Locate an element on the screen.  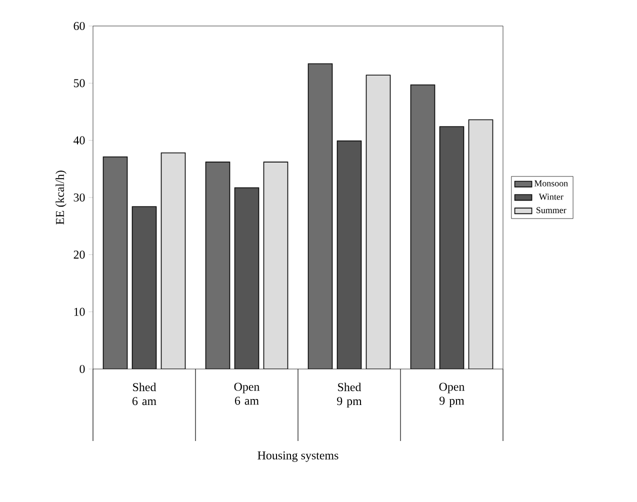
x-tick-label: Shed 6 am is located at coordinates (144, 394).